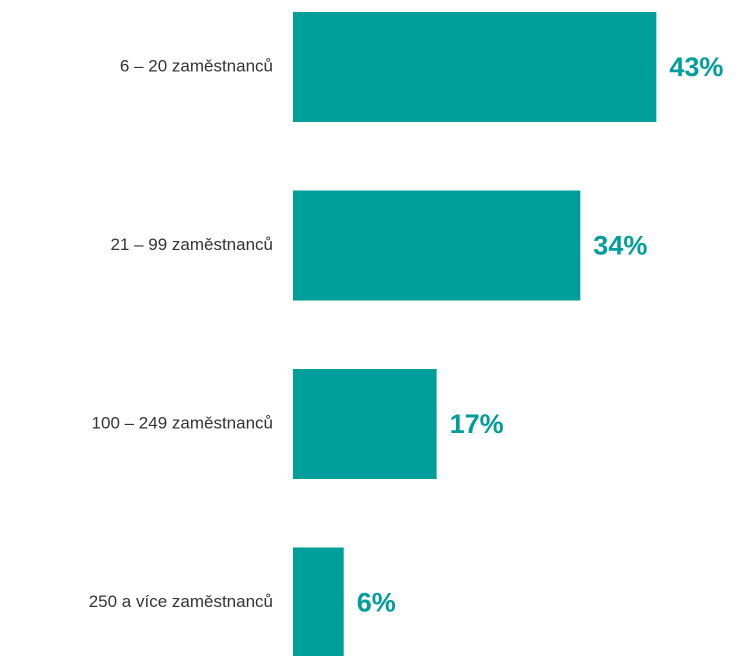  Describe the element at coordinates (182, 422) in the screenshot. I see `category-label: 100 – 249 zaměstnanců` at that location.